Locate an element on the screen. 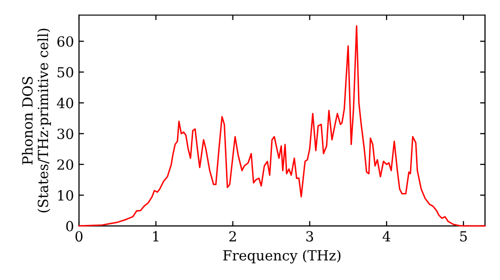  y-tick-label: 30 is located at coordinates (66, 134).